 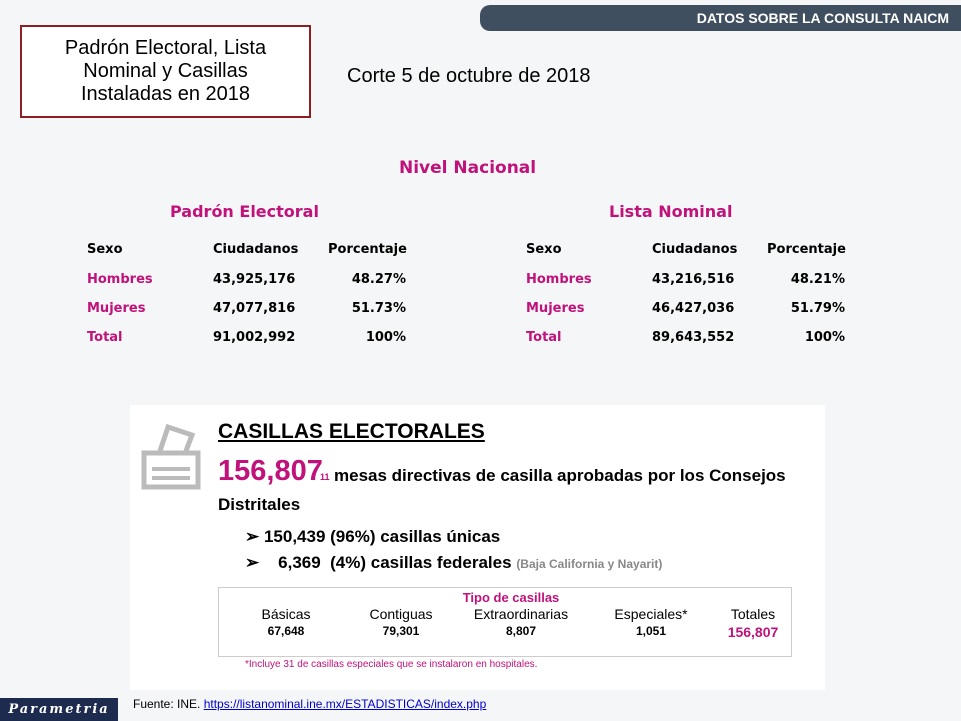 I want to click on types-value: 8,807, so click(x=521, y=631).